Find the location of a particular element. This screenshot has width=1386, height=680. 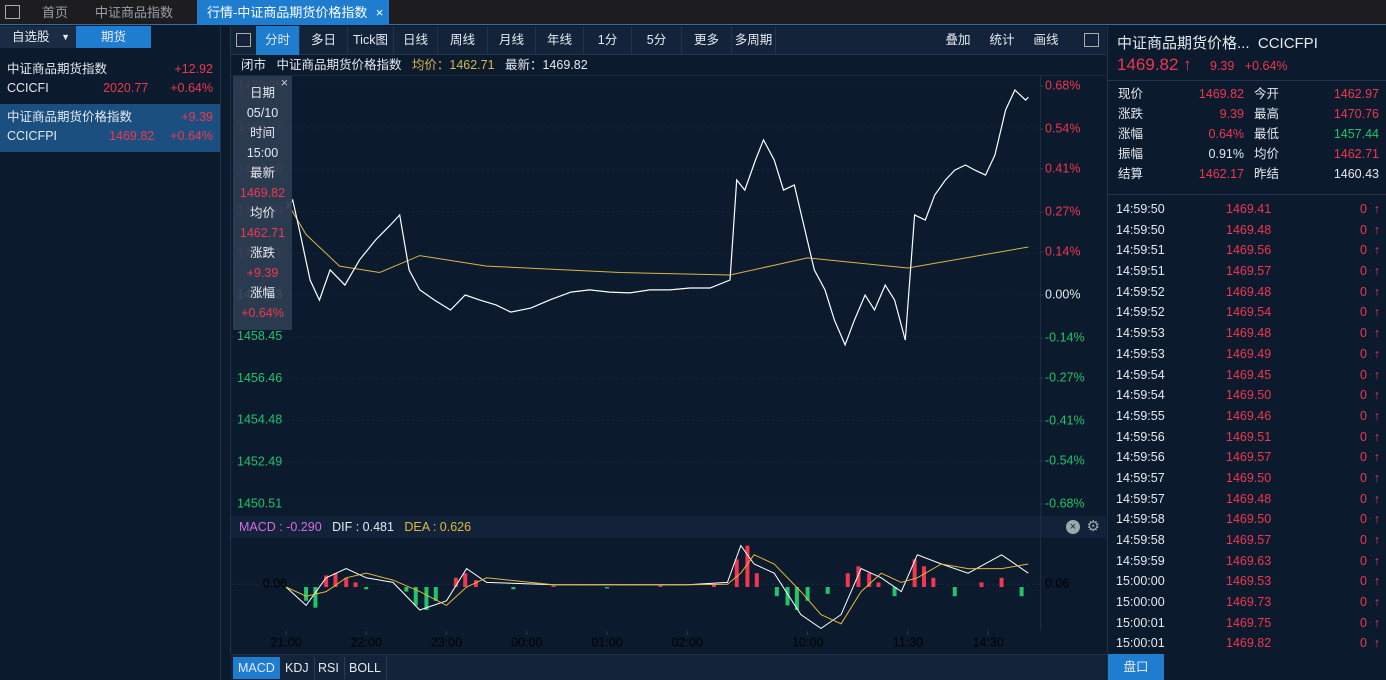

y-tick-label: 0.06 is located at coordinates (275, 584).